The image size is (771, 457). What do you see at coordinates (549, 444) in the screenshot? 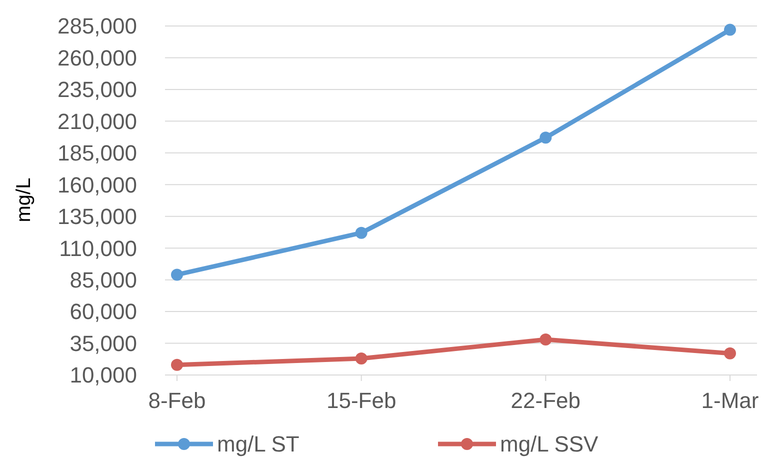
I see `legend-label: mg/L SSV` at bounding box center [549, 444].